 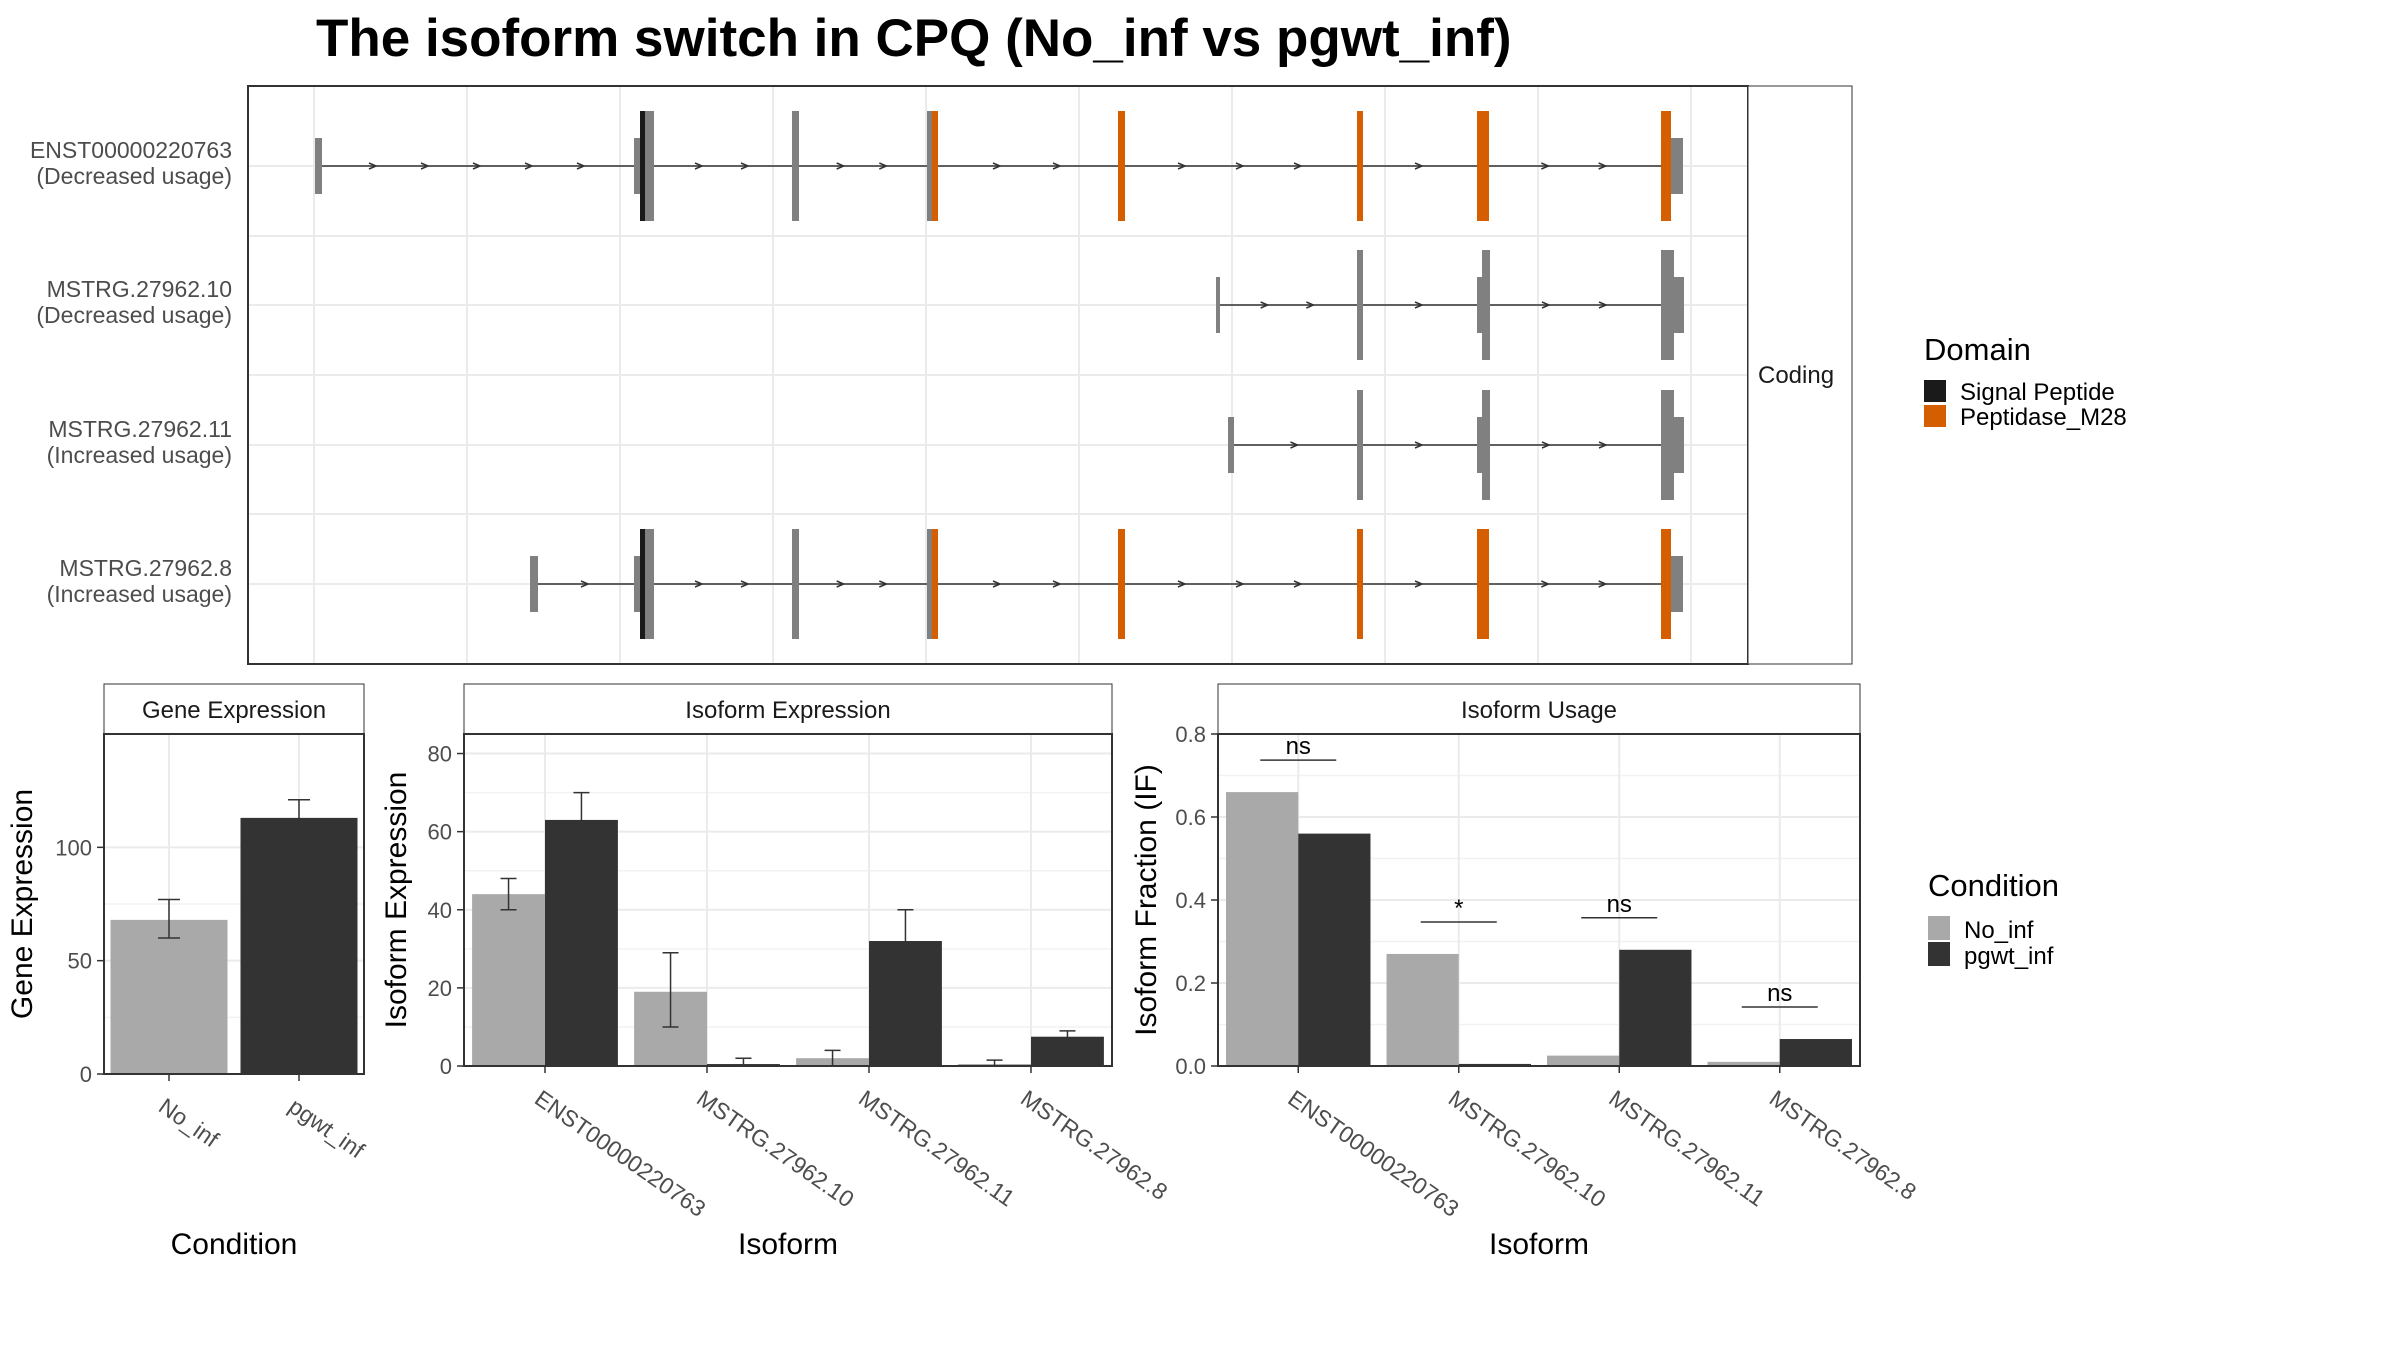 What do you see at coordinates (1539, 710) in the screenshot?
I see `panel-title: Isoform Usage` at bounding box center [1539, 710].